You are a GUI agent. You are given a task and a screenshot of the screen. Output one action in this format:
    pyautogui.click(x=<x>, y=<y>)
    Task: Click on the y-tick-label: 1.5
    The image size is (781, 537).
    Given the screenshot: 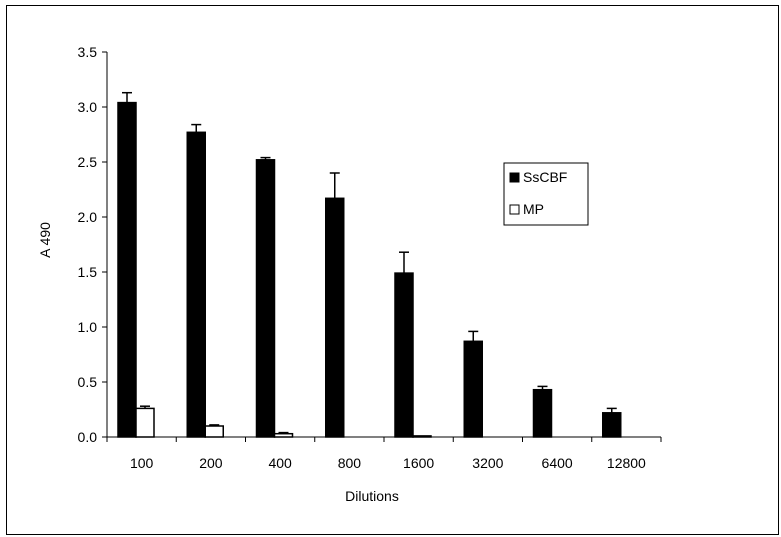 What is the action you would take?
    pyautogui.click(x=88, y=272)
    